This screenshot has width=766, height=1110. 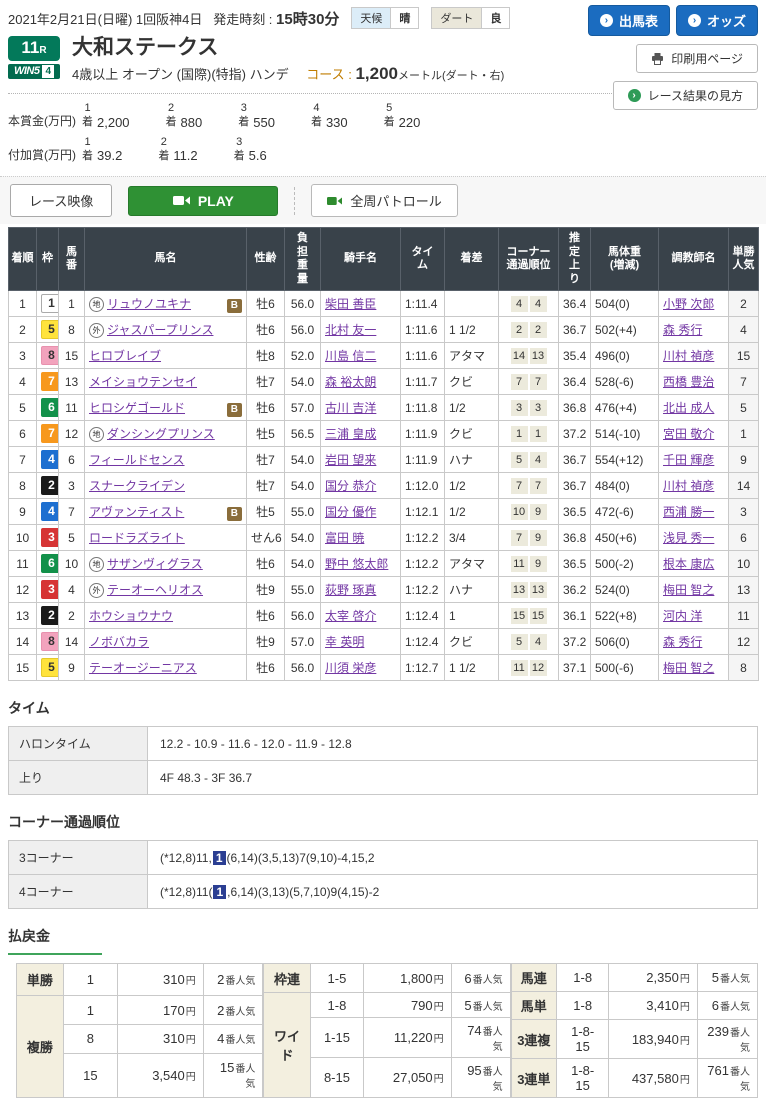 What do you see at coordinates (234, 305) in the screenshot?
I see `blinker-badge: B` at bounding box center [234, 305].